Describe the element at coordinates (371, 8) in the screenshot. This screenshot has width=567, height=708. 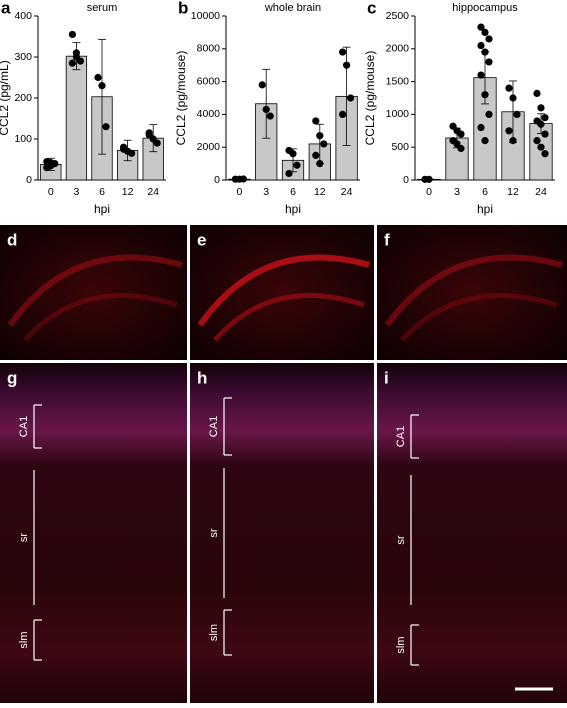
I see `panel-letter: c` at that location.